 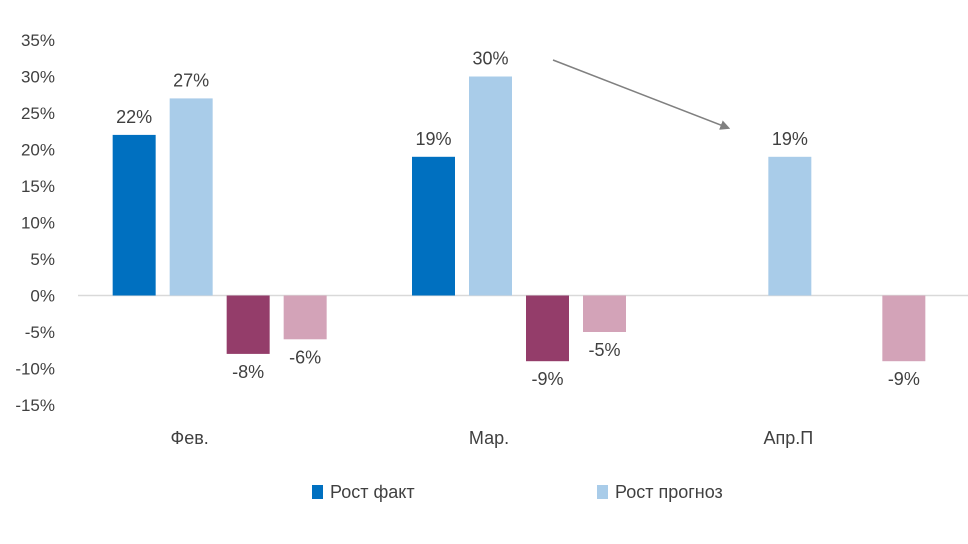 I want to click on trend-arrow, so click(x=641, y=94).